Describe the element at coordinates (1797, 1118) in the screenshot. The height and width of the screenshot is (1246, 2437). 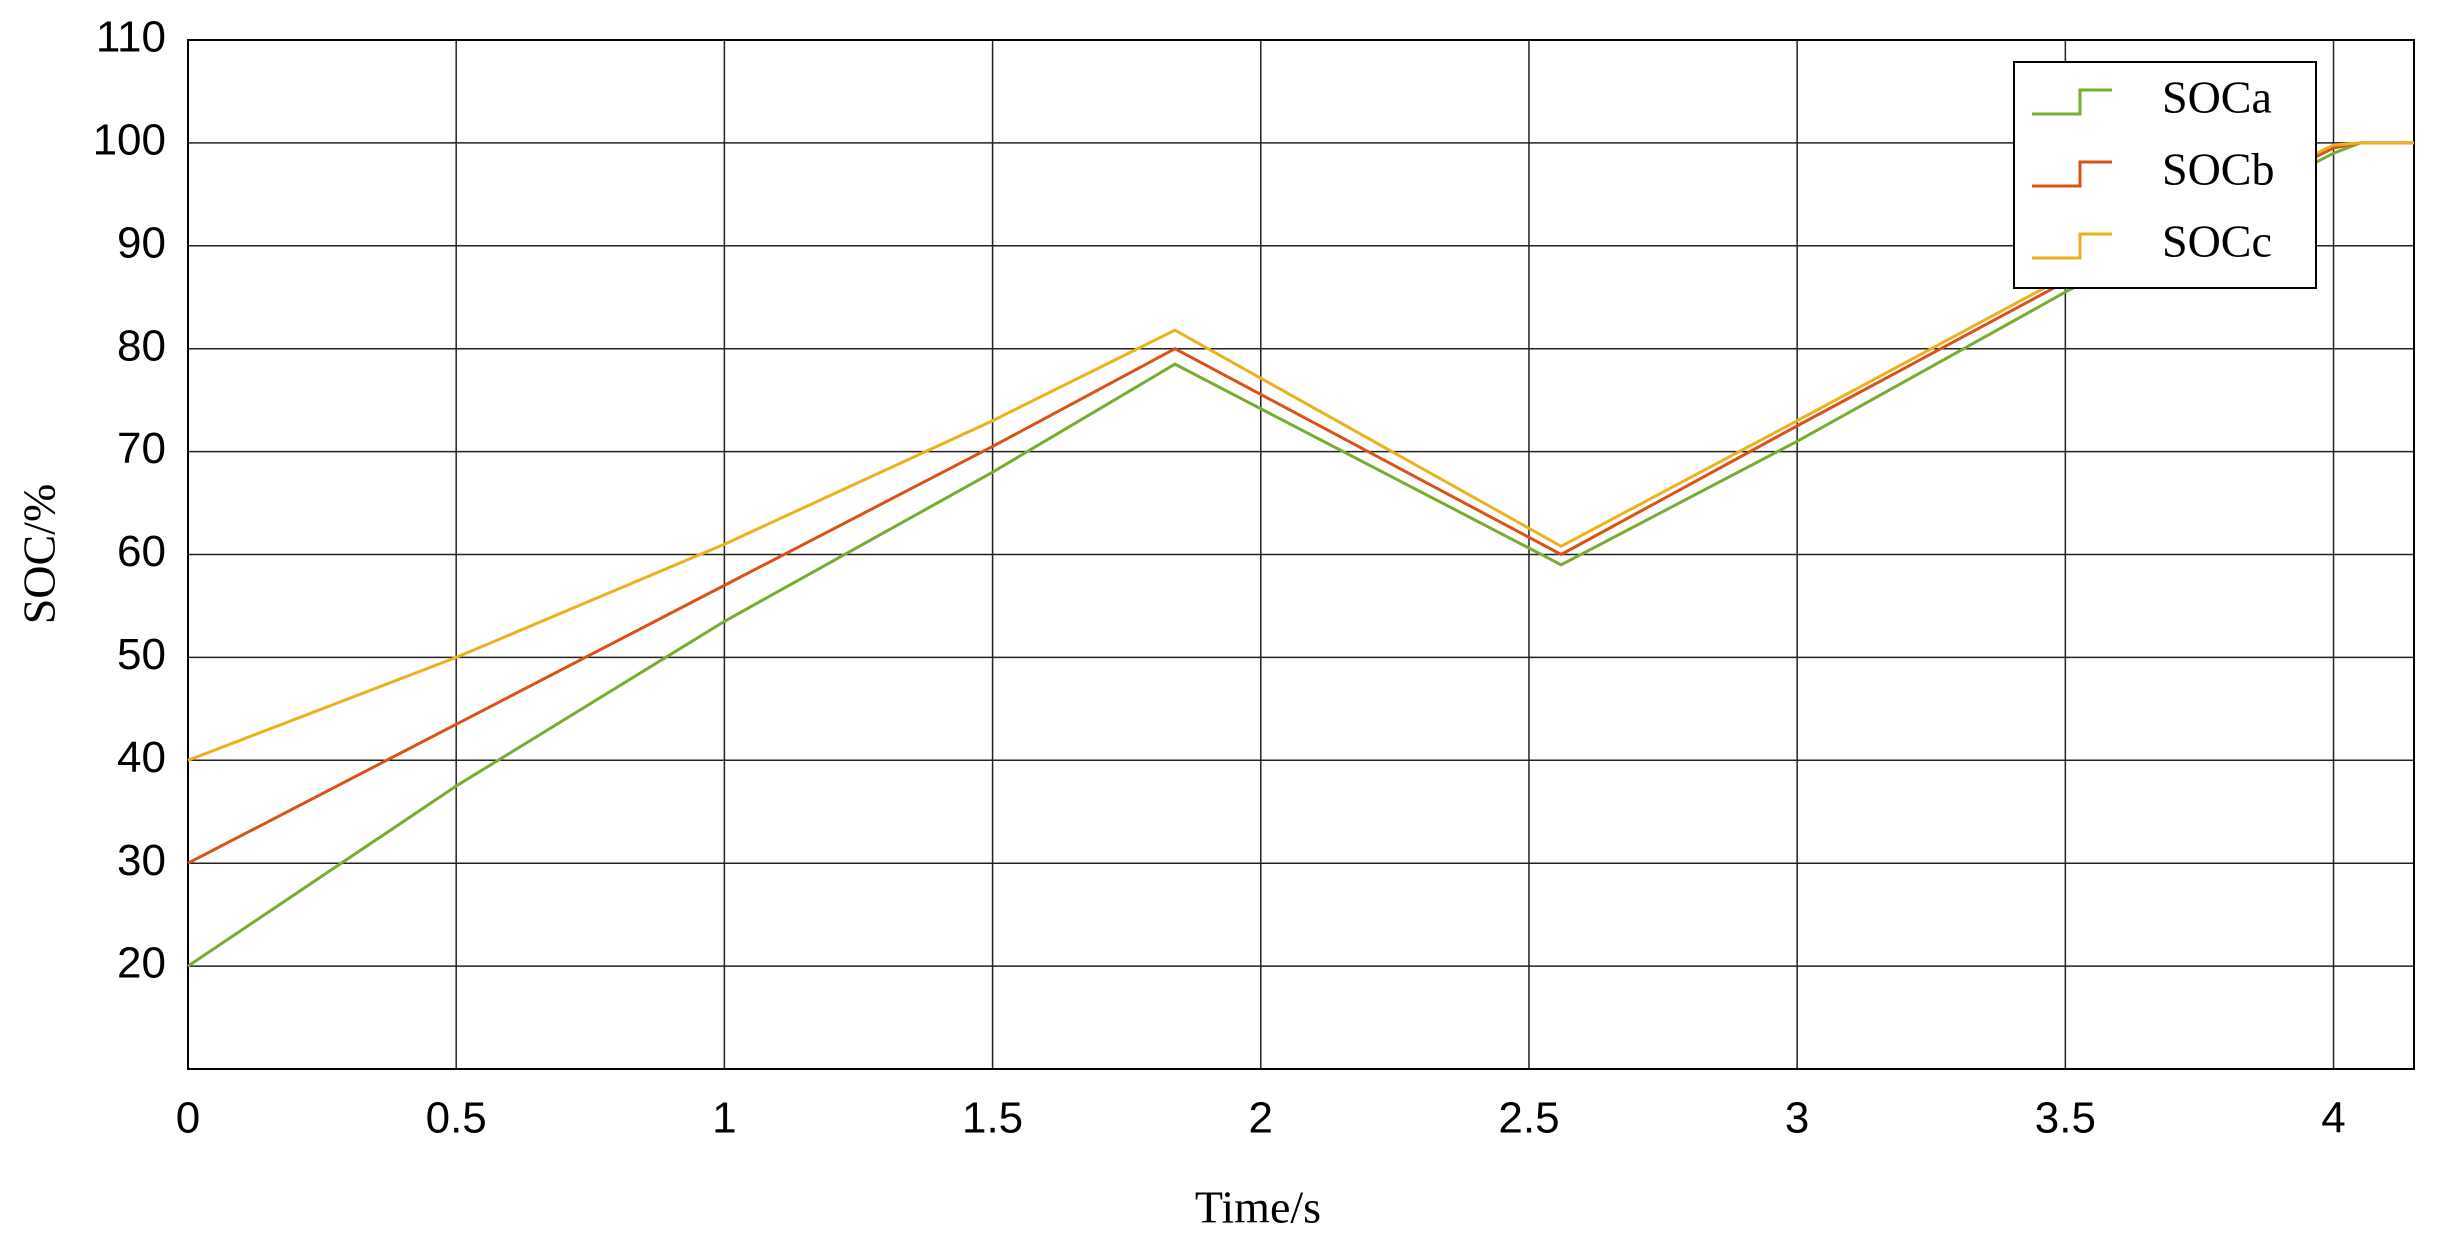
I see `x-tick-label: 3` at that location.